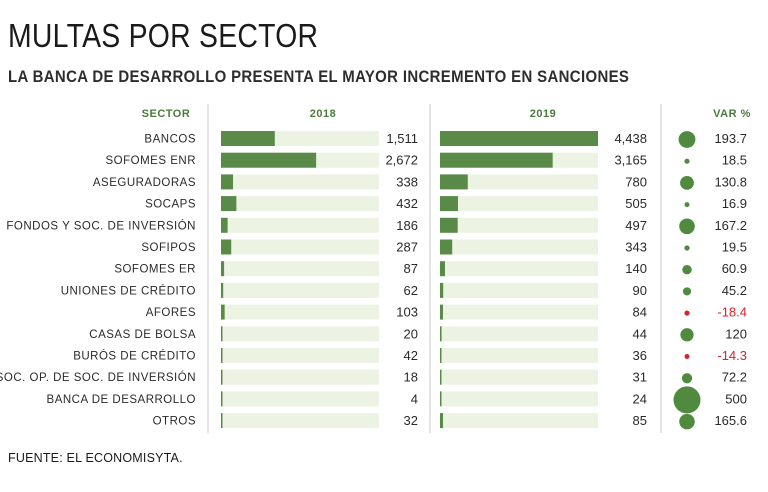 This screenshot has height=492, width=768. I want to click on value-label-2019: 31, so click(640, 377).